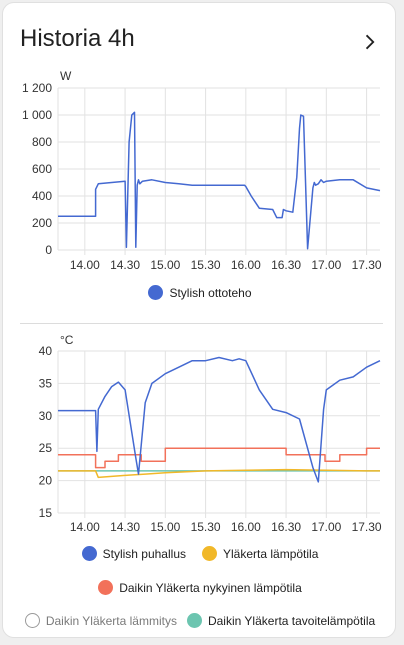 This screenshot has width=404, height=645. I want to click on y-tick-label: 800, so click(42, 142).